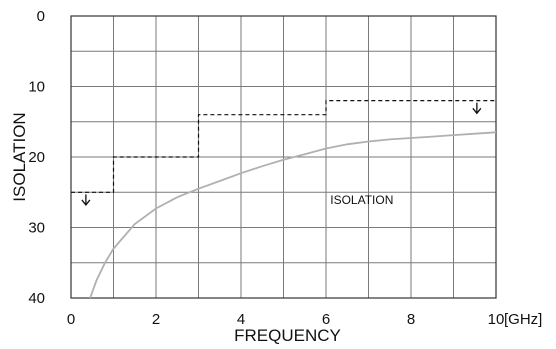 This screenshot has width=556, height=349. I want to click on x-tick-label: 8, so click(411, 319).